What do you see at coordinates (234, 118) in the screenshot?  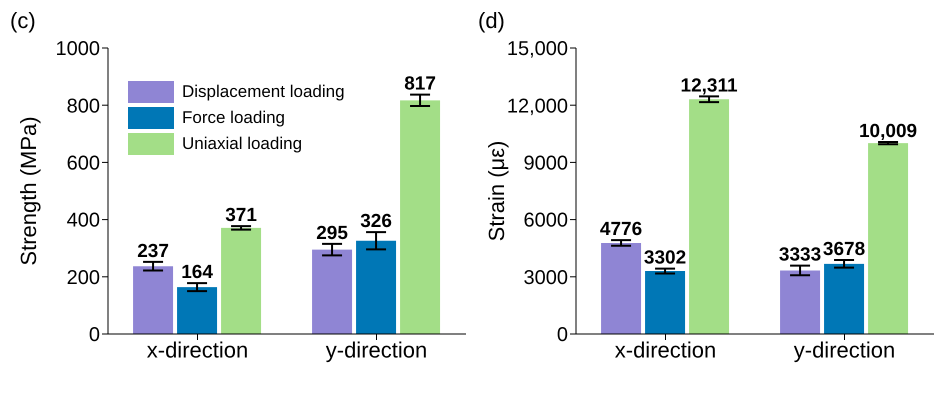 I see `legend-label: Force loading` at bounding box center [234, 118].